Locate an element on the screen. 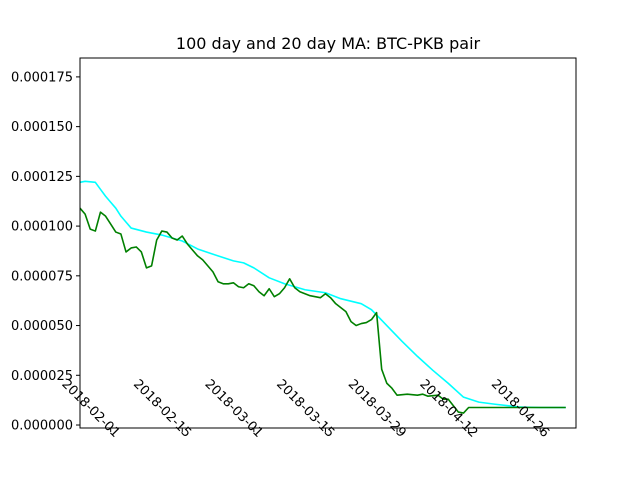 The height and width of the screenshot is (480, 640). y-tick-label: 0.000025 is located at coordinates (42, 376).